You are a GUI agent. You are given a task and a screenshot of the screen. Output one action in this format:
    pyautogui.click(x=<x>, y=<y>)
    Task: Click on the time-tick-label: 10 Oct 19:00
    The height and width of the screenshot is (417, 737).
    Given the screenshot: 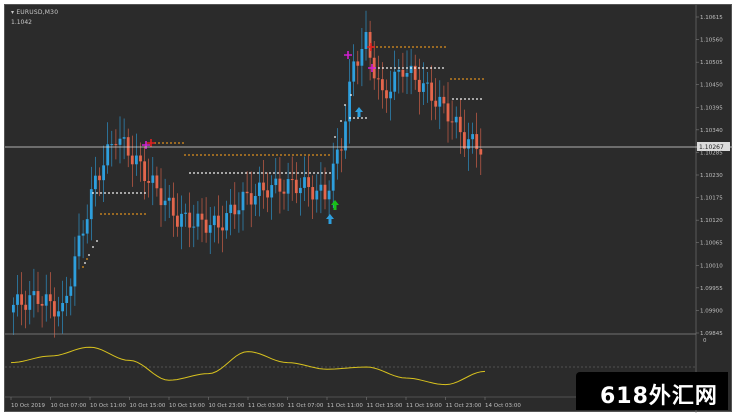 What is the action you would take?
    pyautogui.click(x=187, y=406)
    